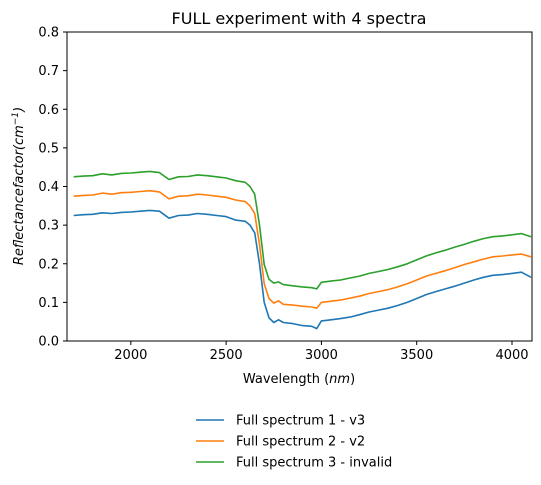 The height and width of the screenshot is (485, 541). I want to click on x-axis-label-unit: nm, so click(339, 379).